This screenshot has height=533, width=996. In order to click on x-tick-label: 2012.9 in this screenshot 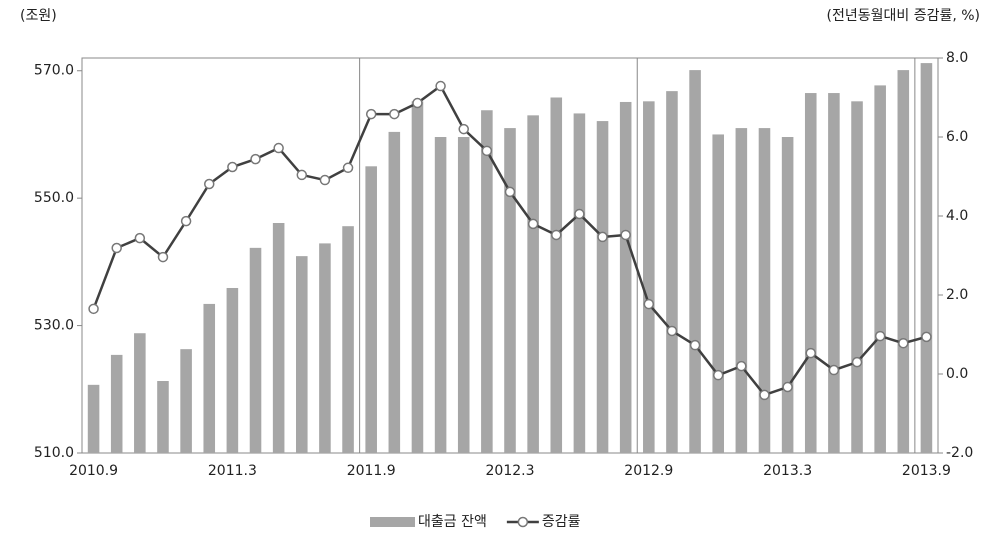, I will do `click(648, 471)`.